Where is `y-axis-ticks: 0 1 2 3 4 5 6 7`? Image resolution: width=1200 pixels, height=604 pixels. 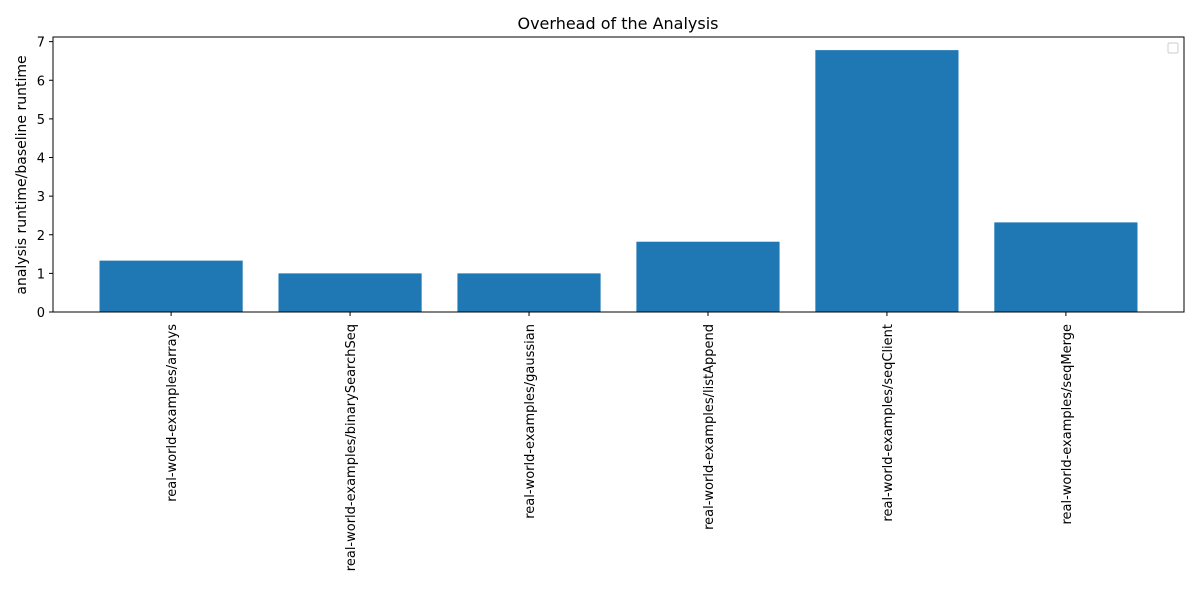
y-axis-ticks: 0 1 2 3 4 5 6 7 is located at coordinates (45, 178).